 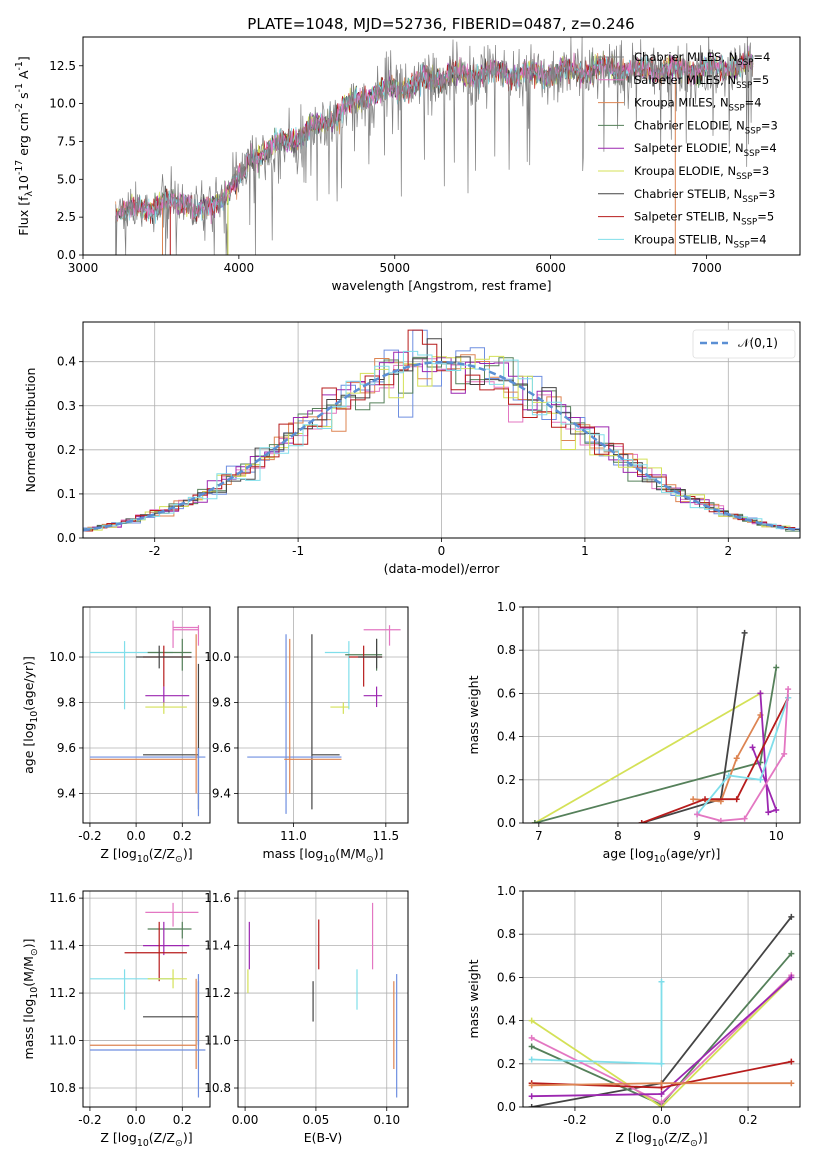 I want to click on x-tick-label: 4000, so click(x=239, y=268).